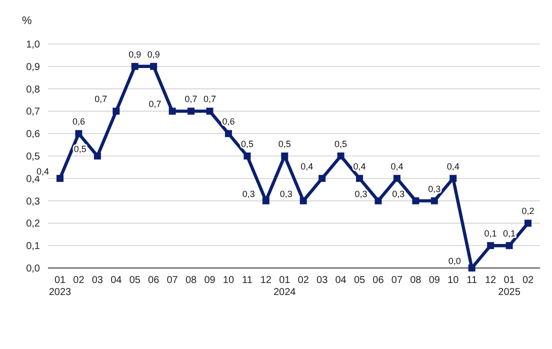  I want to click on y-tick-label: 1,0, so click(33, 45).